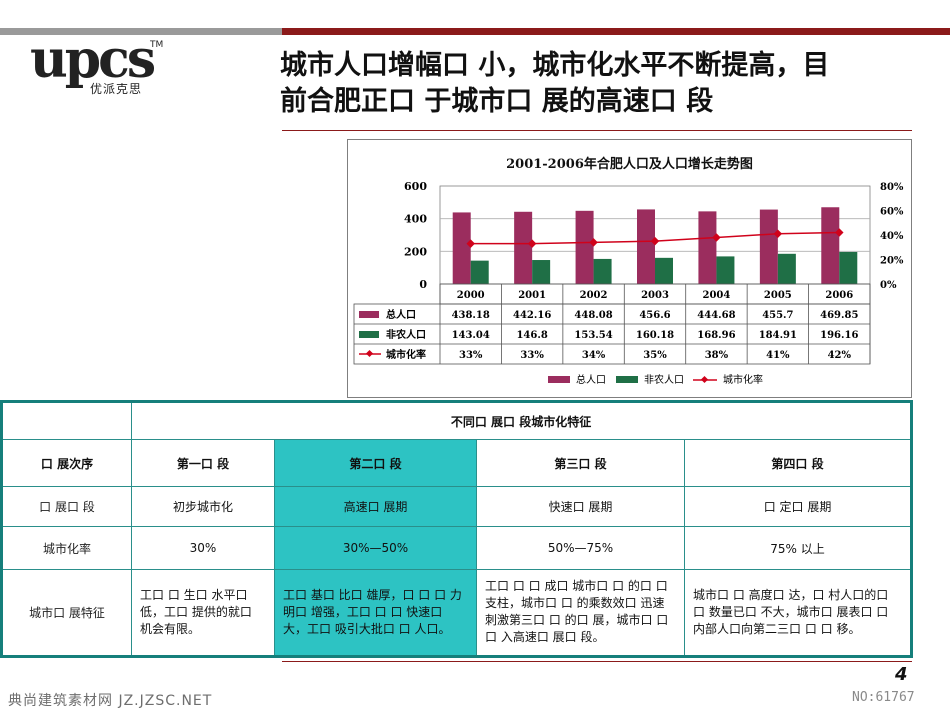  Describe the element at coordinates (839, 295) in the screenshot. I see `x-tick-label: 2006` at that location.